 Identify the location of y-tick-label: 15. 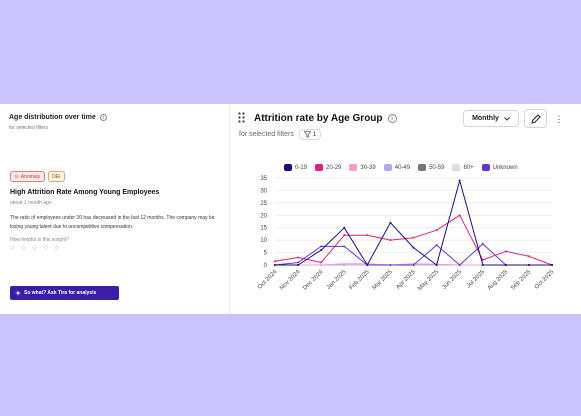
(263, 229).